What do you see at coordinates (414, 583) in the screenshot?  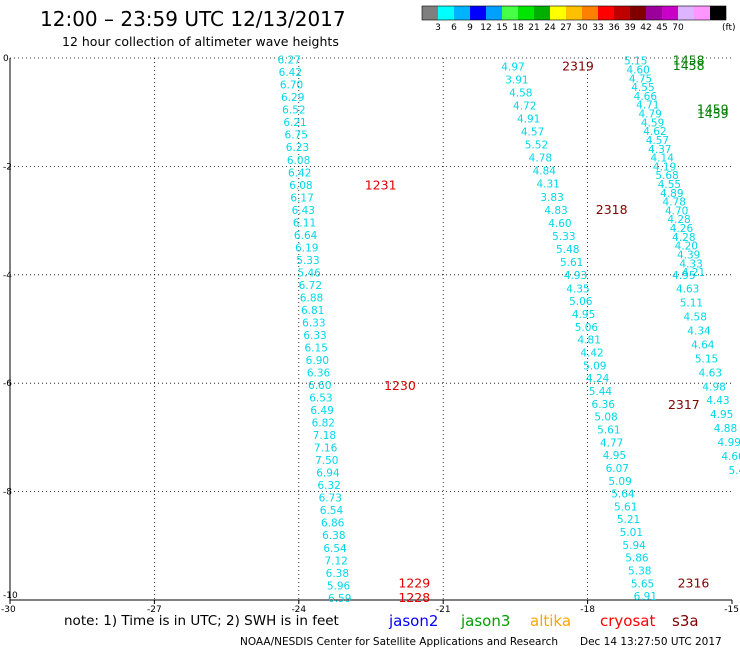 I see `time-label: 1229` at bounding box center [414, 583].